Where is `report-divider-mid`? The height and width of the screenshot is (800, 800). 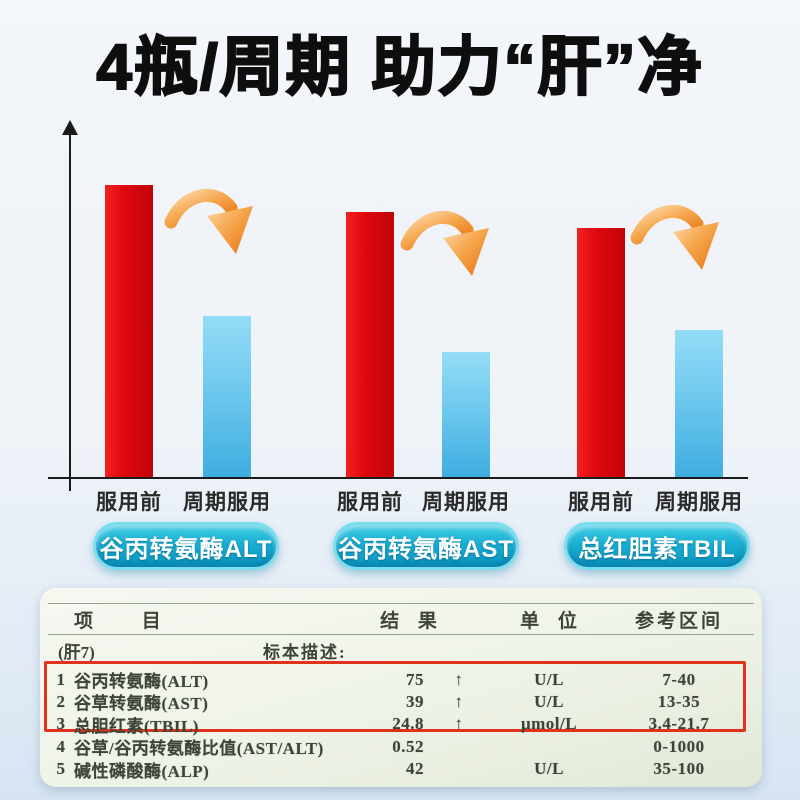 report-divider-mid is located at coordinates (401, 634).